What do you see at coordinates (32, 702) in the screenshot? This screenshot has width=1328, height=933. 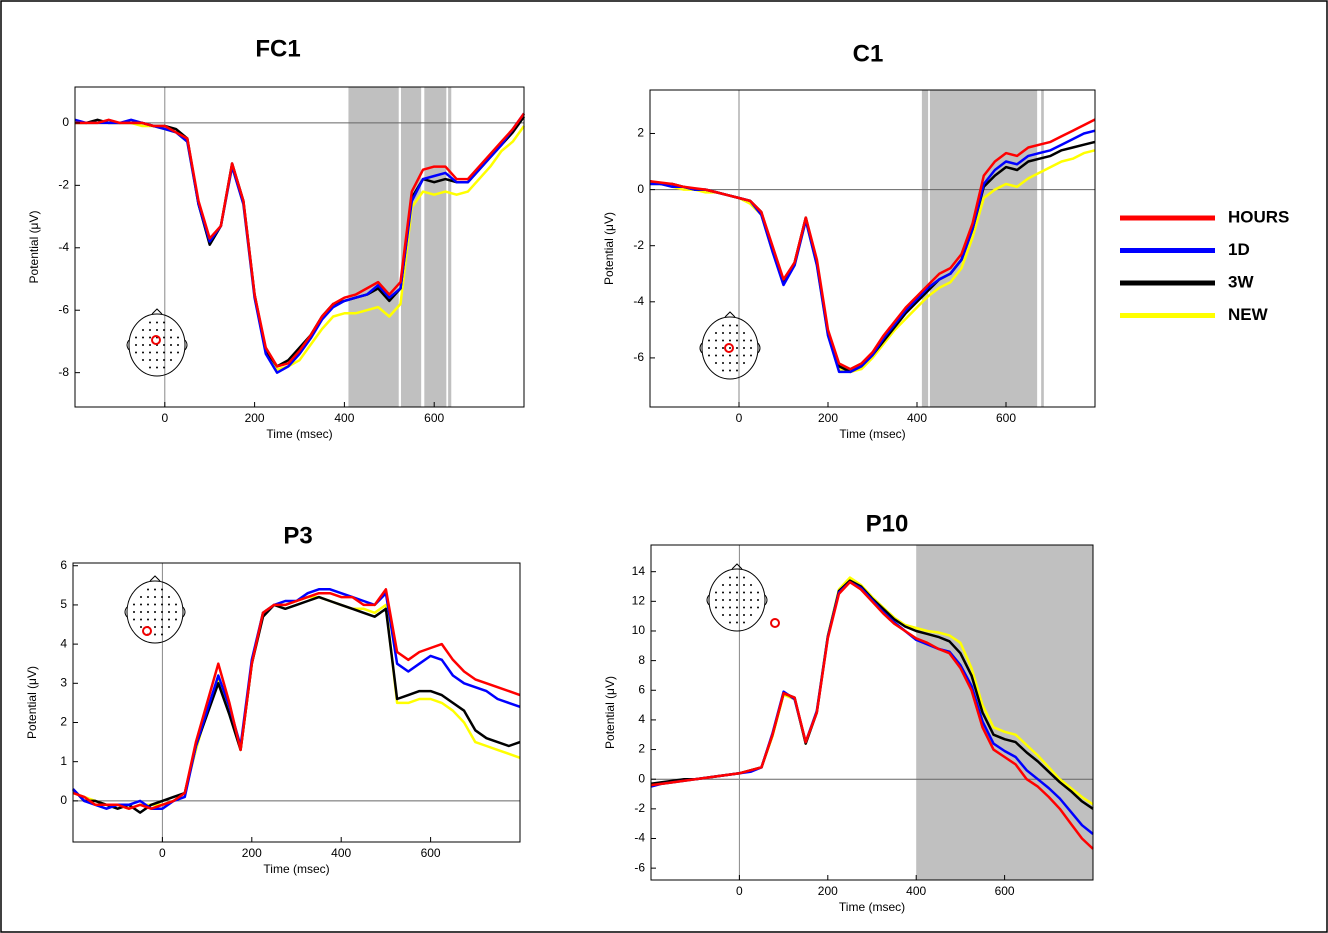 I see `y-axis-label: Potential (μV)` at bounding box center [32, 702].